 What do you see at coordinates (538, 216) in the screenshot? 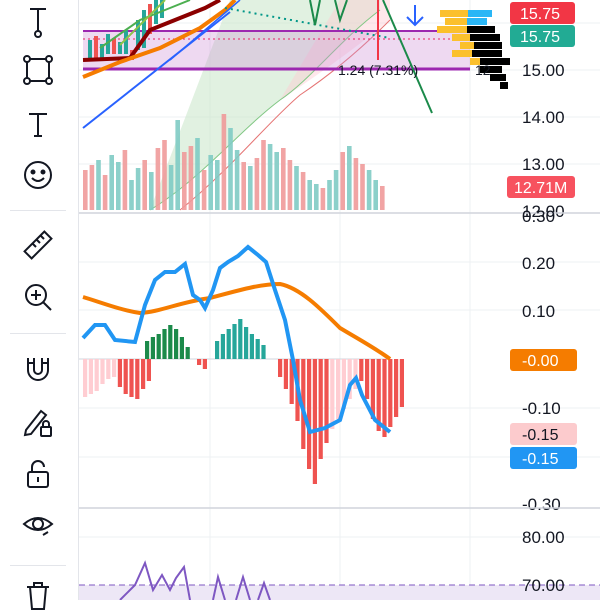
I see `macd-axis-tick: 0.30` at bounding box center [538, 216].